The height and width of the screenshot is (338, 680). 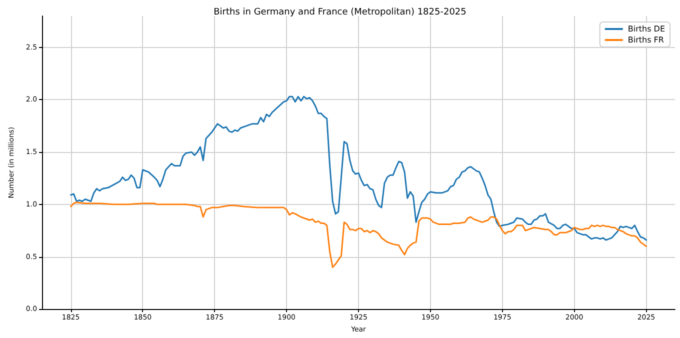 I want to click on chart-title: Births in Germany and France (Metropolitan) 1825-2025, so click(x=340, y=13).